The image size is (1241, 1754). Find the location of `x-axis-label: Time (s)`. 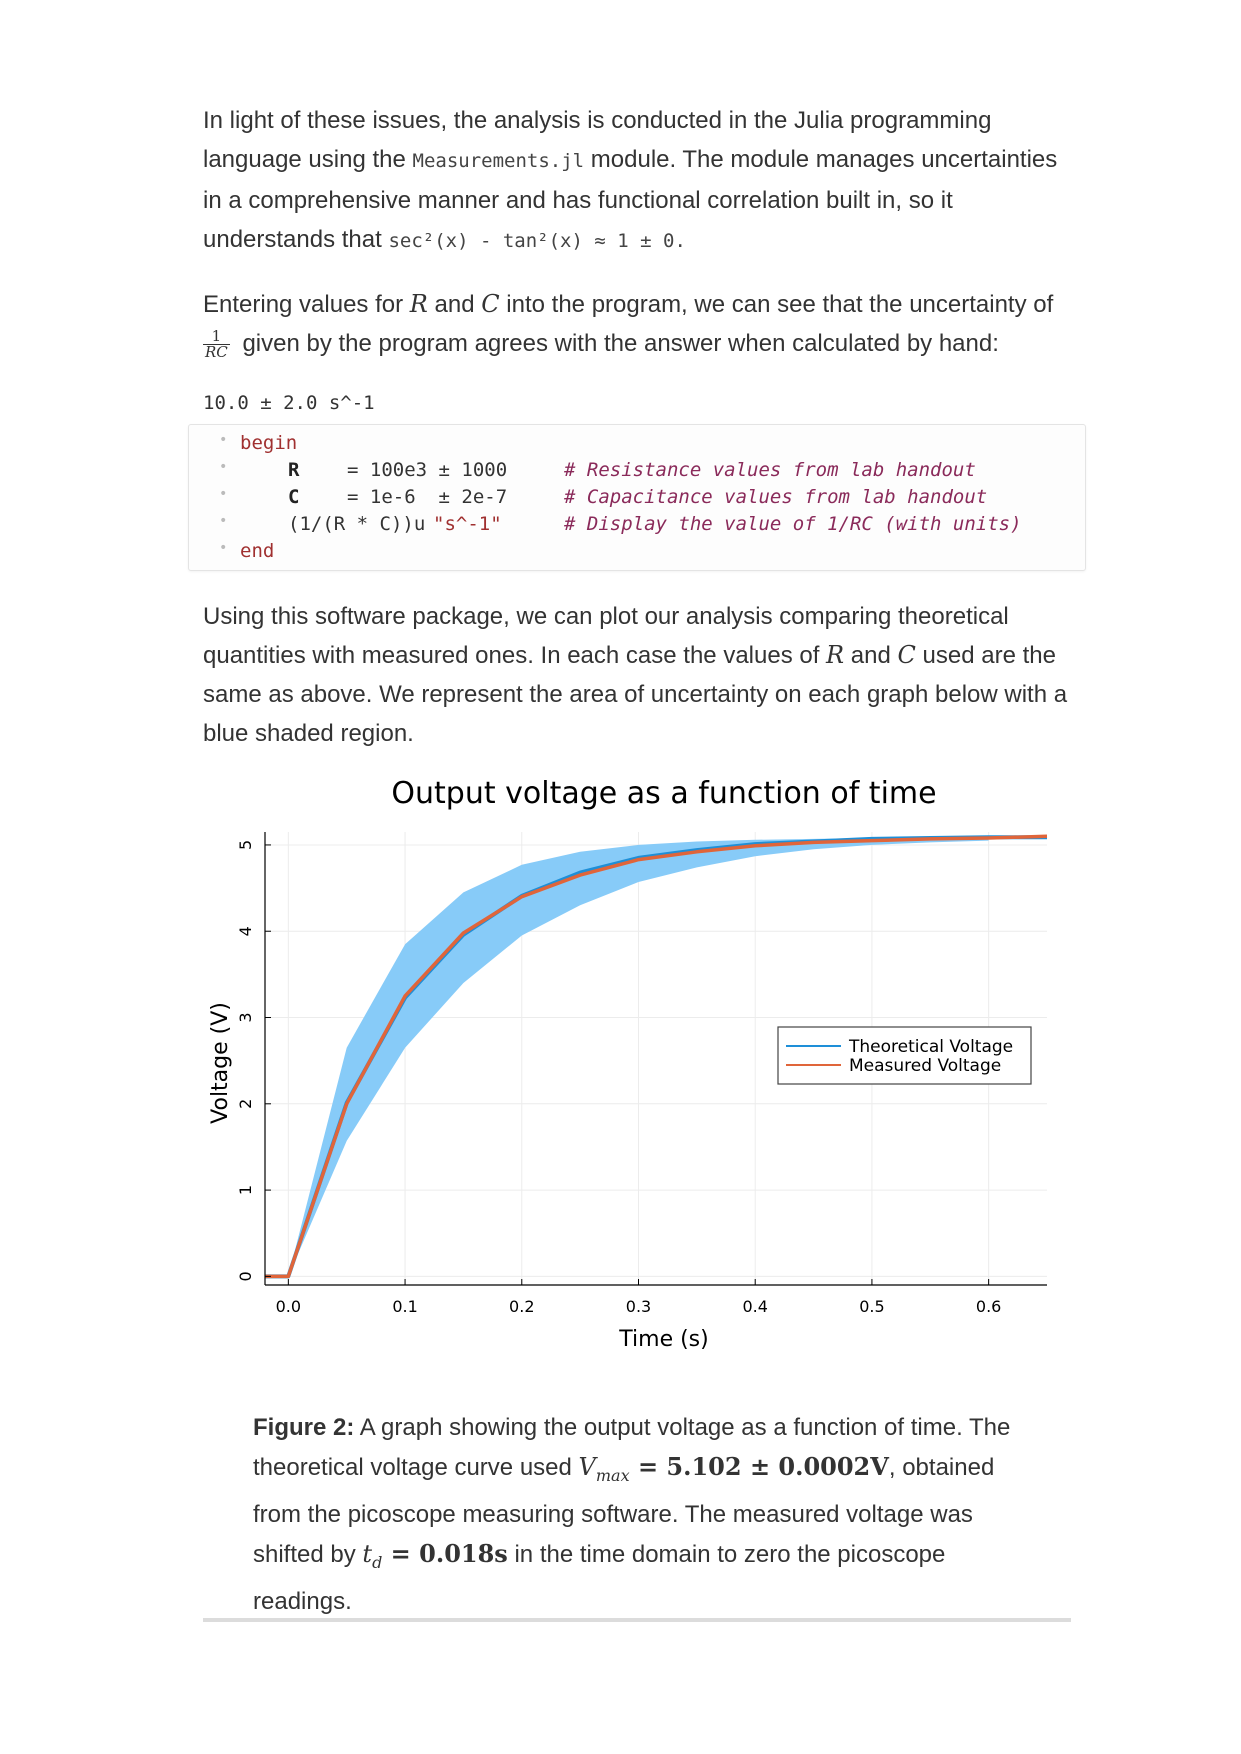

x-axis-label: Time (s) is located at coordinates (663, 1339).